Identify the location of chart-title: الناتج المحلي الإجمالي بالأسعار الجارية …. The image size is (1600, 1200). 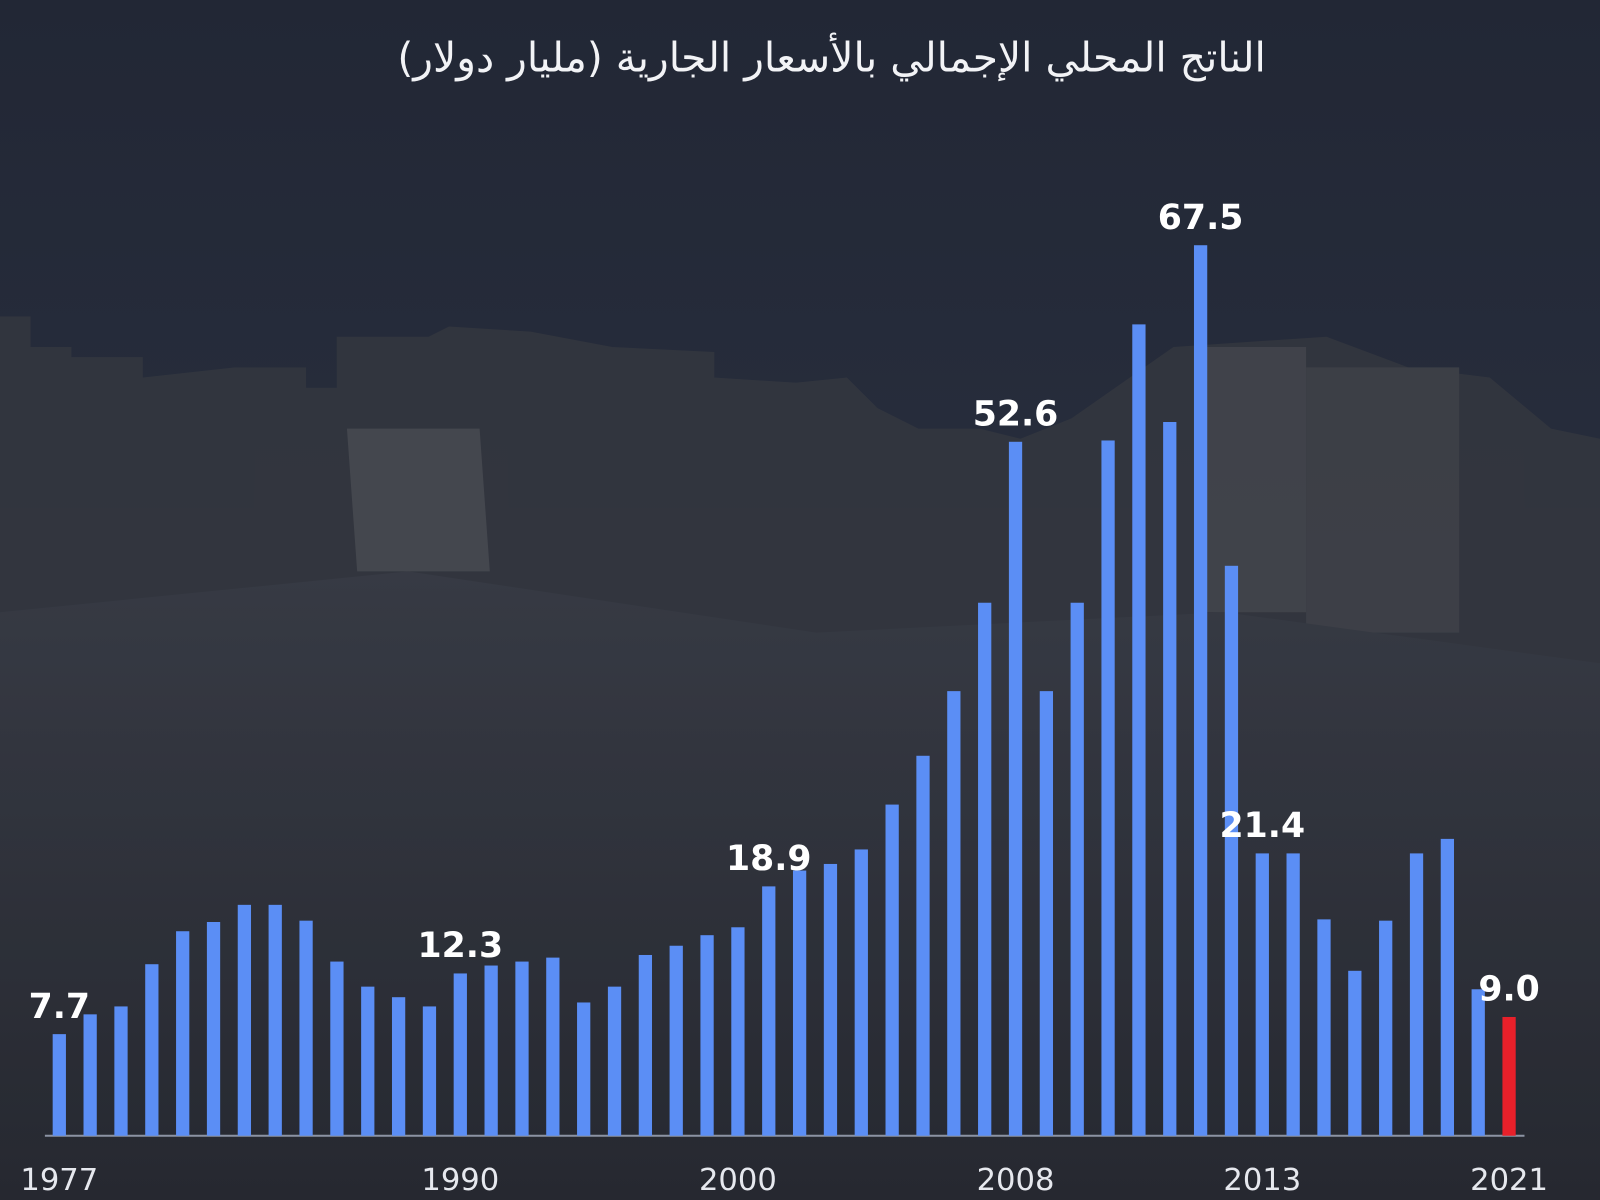
(831, 56).